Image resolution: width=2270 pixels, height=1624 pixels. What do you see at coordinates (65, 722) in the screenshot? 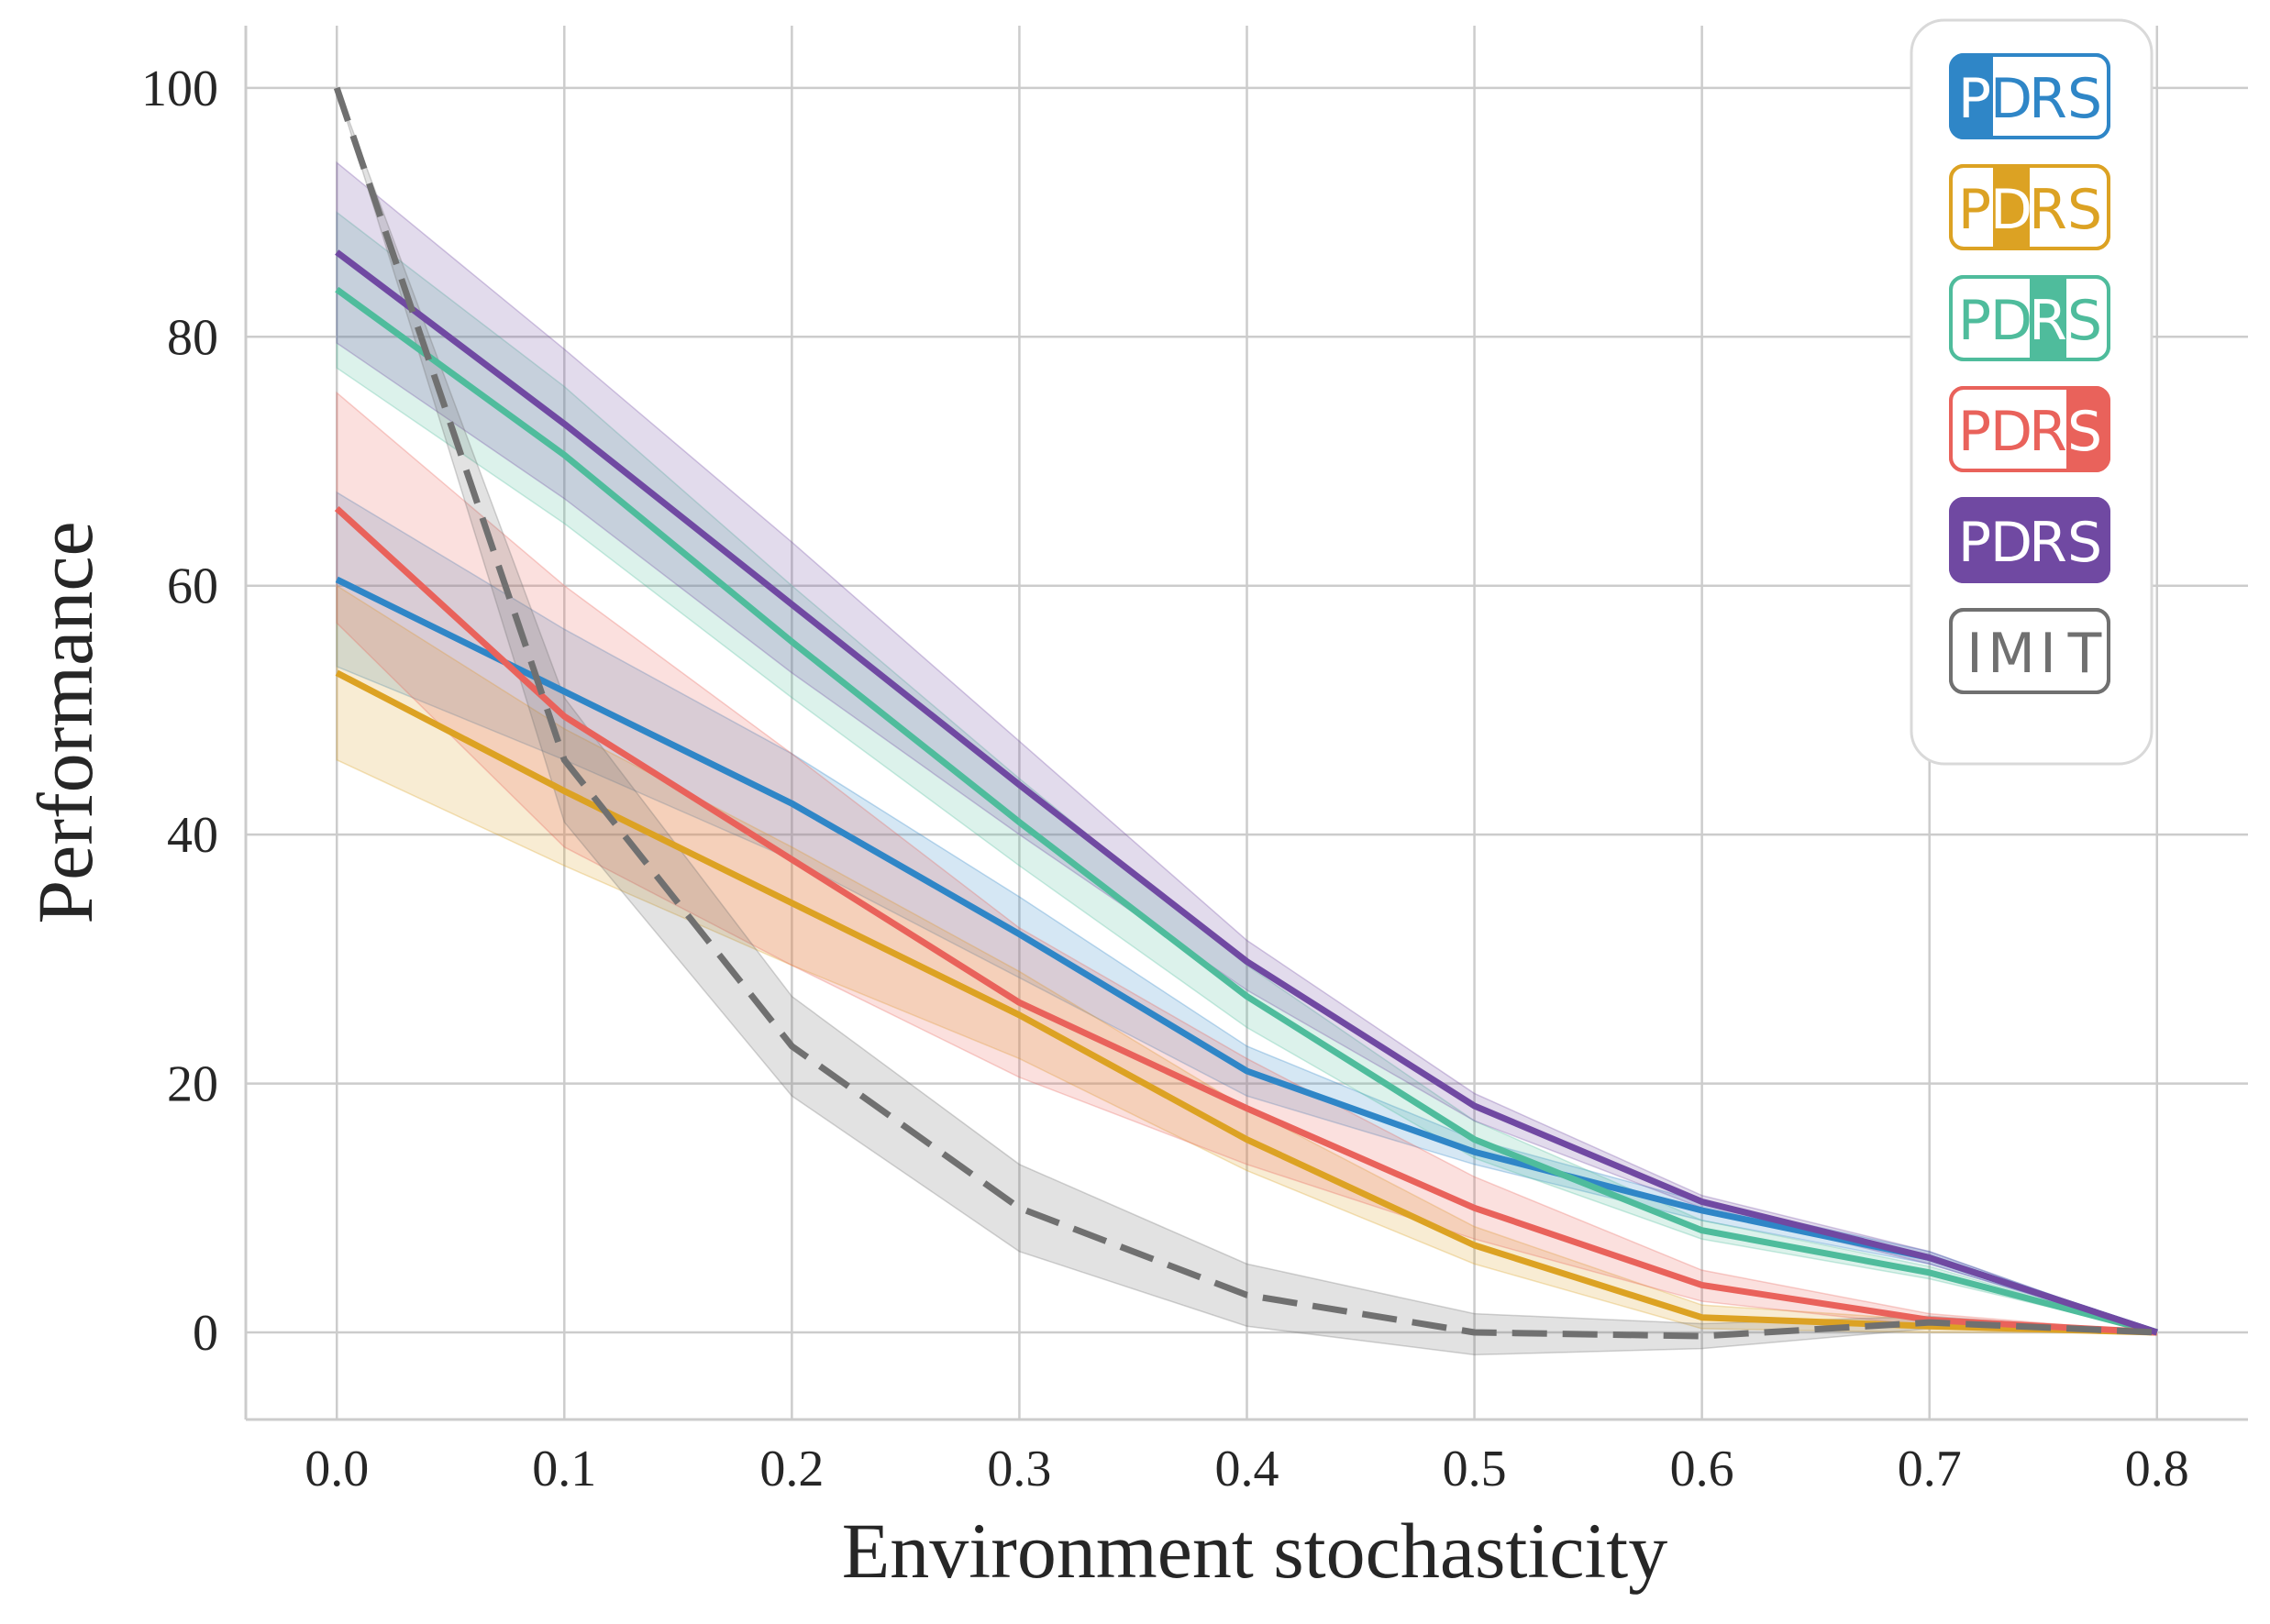
I see `y-axis-title: Performance` at bounding box center [65, 722].